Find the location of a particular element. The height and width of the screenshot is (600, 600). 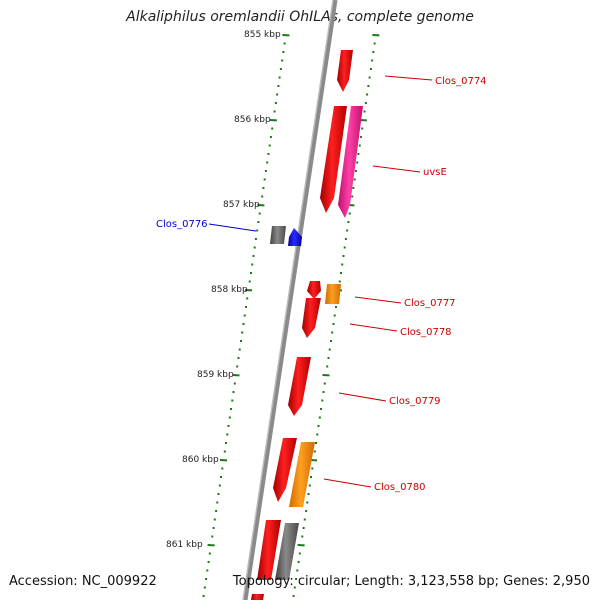

gene-clos-0775-arrow is located at coordinates (333, 159).